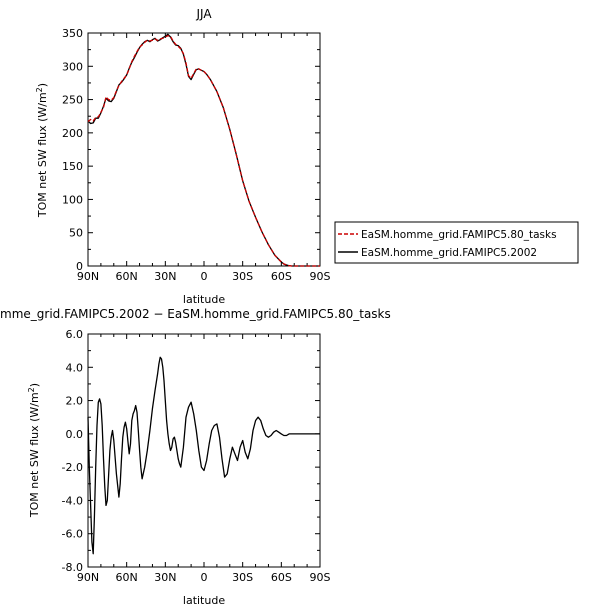 The image size is (612, 612). I want to click on top-chart-y-axis-label-main: TOM net SW flux (W/m, so click(42, 155).